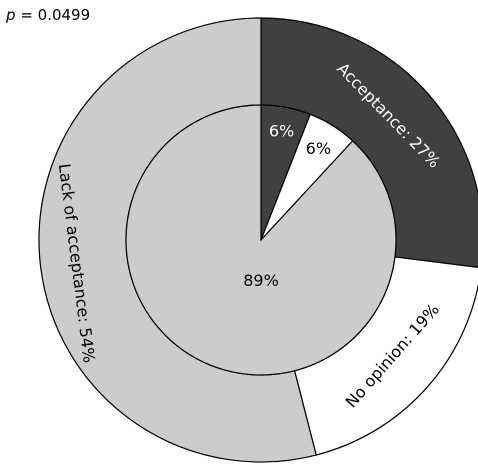 This screenshot has width=478, height=465. Describe the element at coordinates (318, 148) in the screenshot. I see `inner-label-1: 6%` at that location.